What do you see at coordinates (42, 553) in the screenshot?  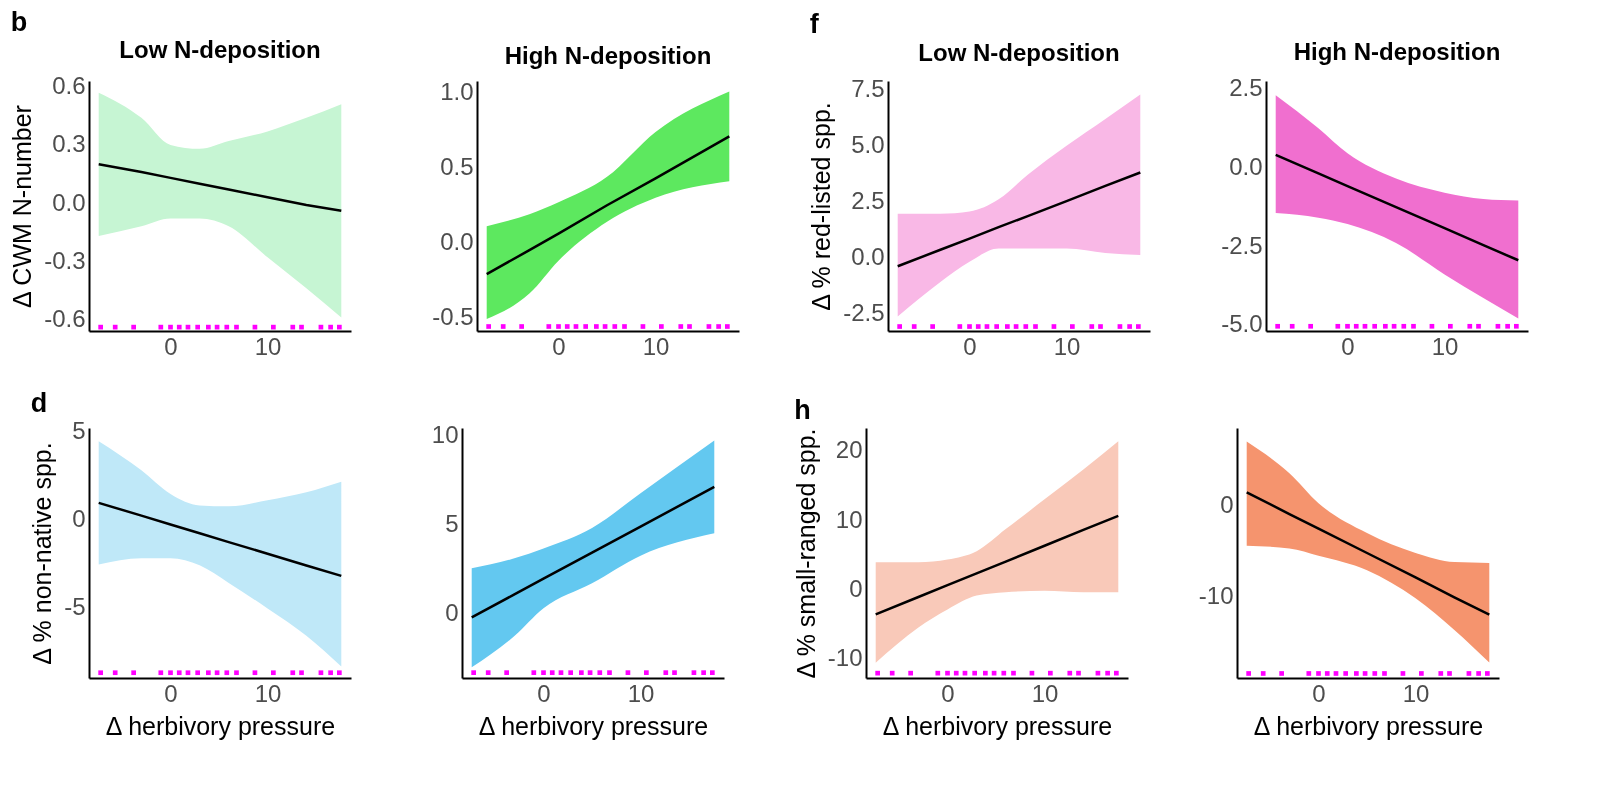 I see `y-axis-title: Δ % non-native spp.` at bounding box center [42, 553].